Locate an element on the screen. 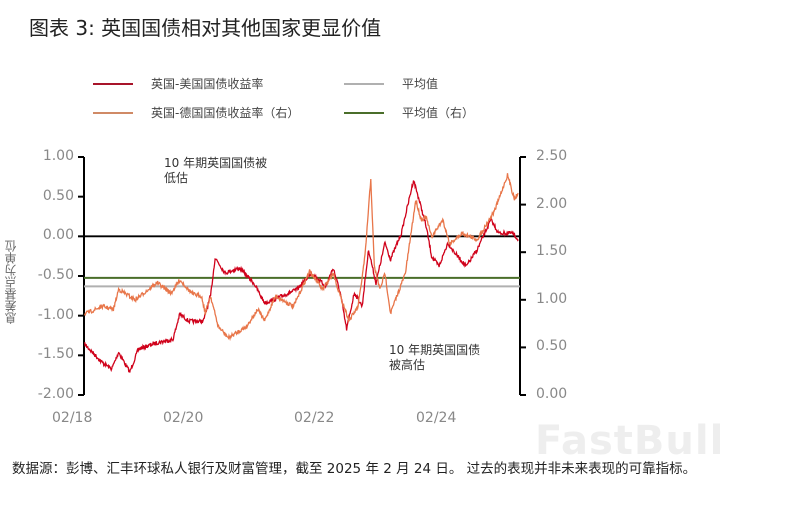  legend-swatch-average is located at coordinates (364, 84).